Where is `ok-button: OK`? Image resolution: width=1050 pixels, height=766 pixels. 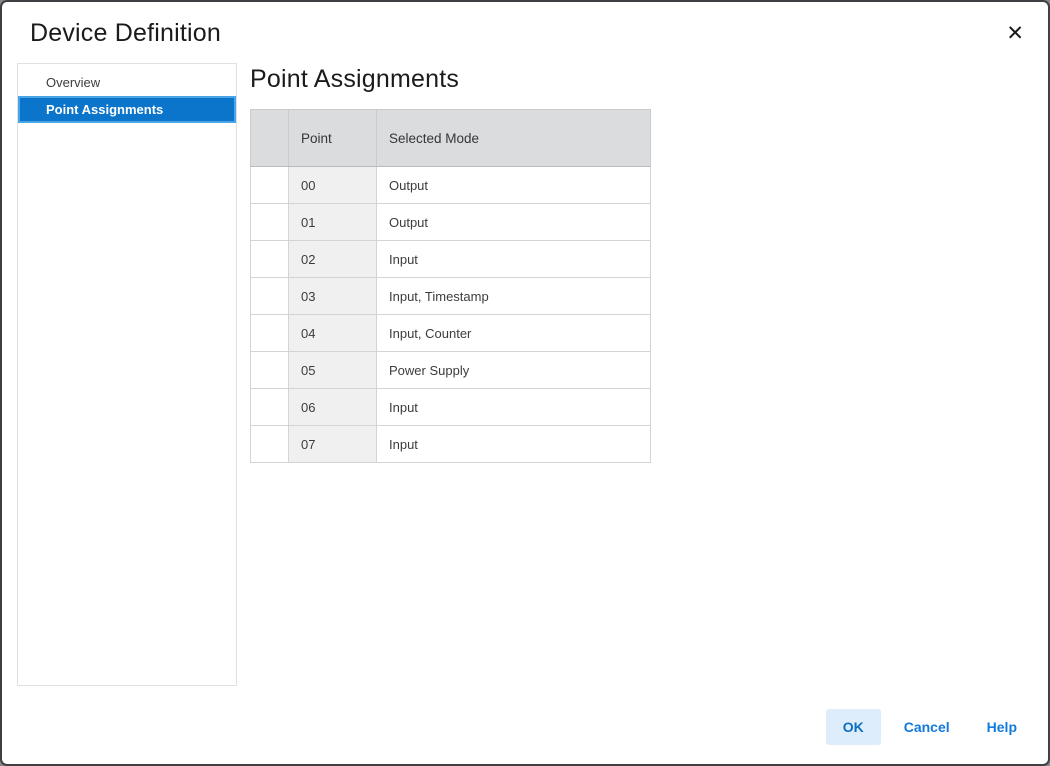 ok-button: OK is located at coordinates (853, 727).